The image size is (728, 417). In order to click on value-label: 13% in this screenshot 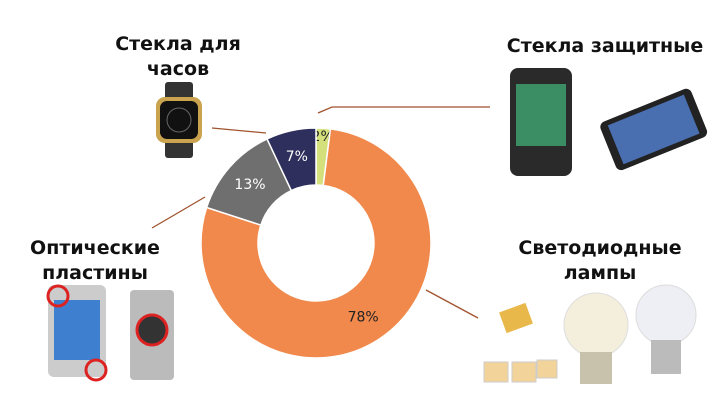, I will do `click(249, 185)`.